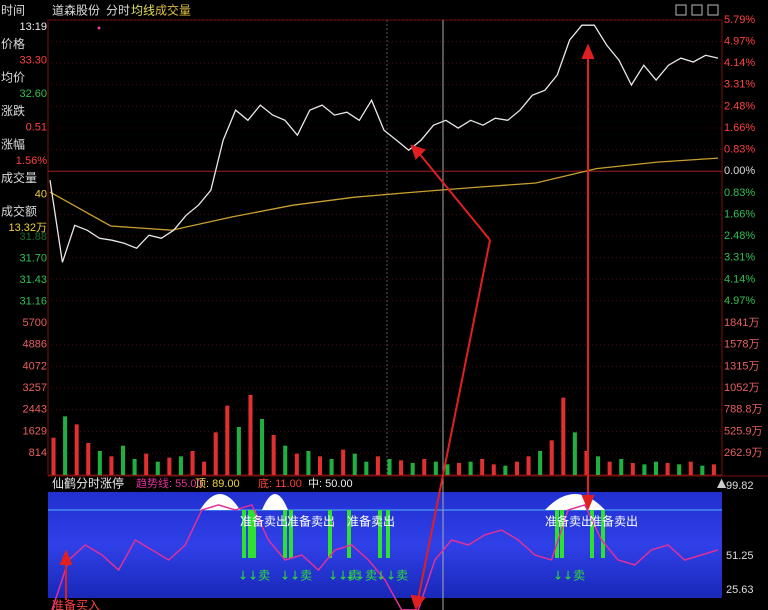 Image resolution: width=768 pixels, height=610 pixels. Describe the element at coordinates (88, 483) in the screenshot. I see `indicator-name: 仙鹤分时涨停` at that location.